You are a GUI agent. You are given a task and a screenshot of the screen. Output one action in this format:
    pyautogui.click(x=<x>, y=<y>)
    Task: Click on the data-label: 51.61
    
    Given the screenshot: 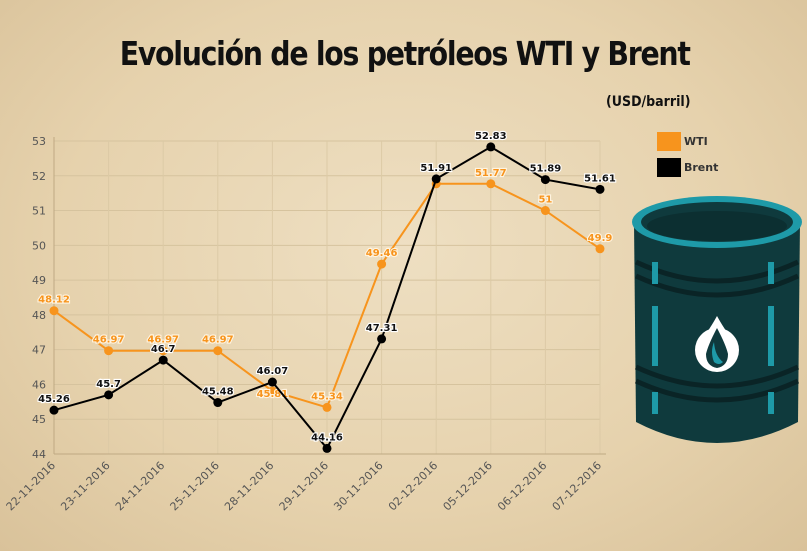 What is the action you would take?
    pyautogui.click(x=600, y=178)
    